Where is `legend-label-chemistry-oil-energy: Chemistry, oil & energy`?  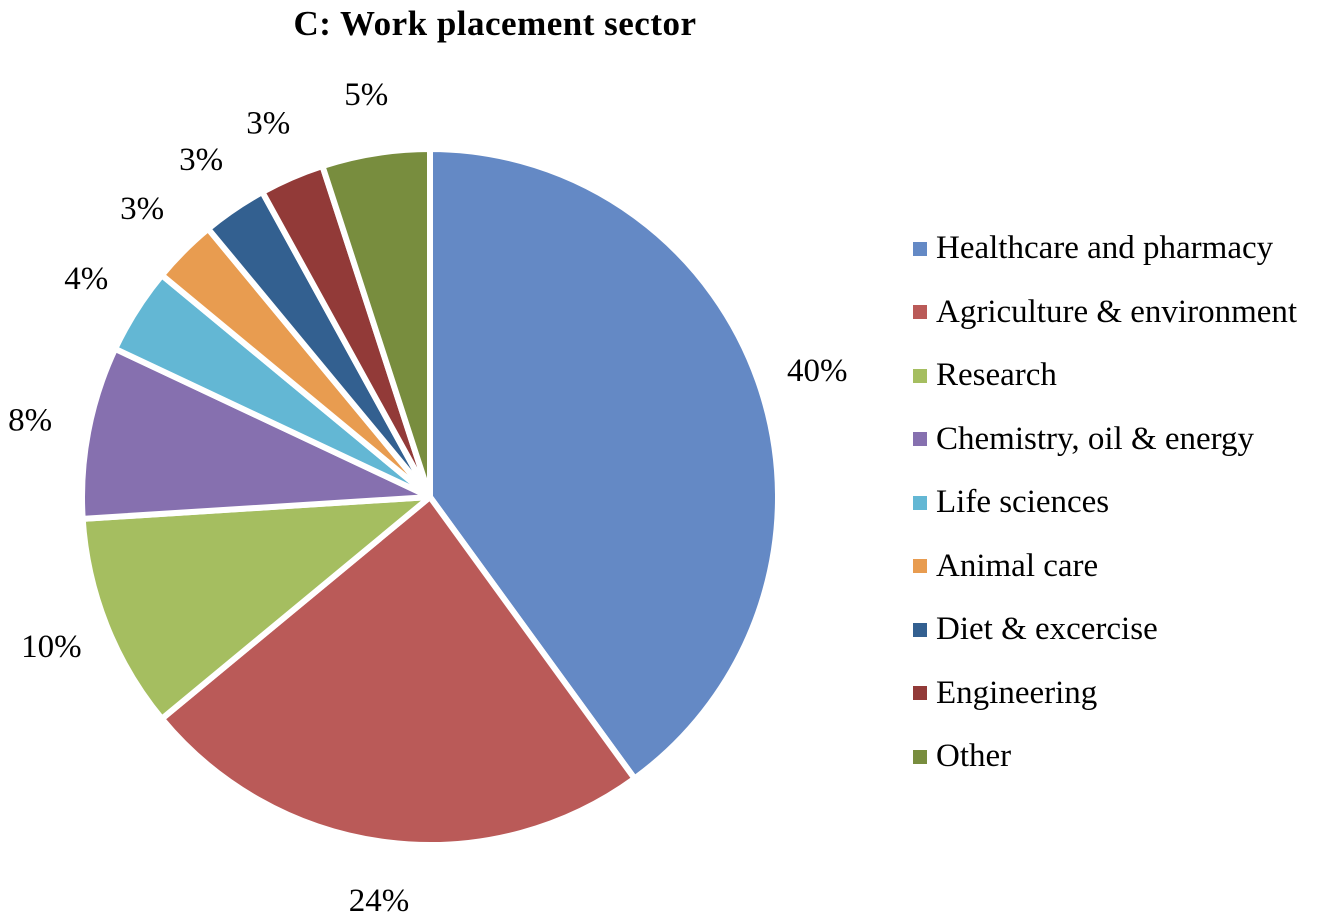
legend-label-chemistry-oil-energy: Chemistry, oil & energy is located at coordinates (1095, 438).